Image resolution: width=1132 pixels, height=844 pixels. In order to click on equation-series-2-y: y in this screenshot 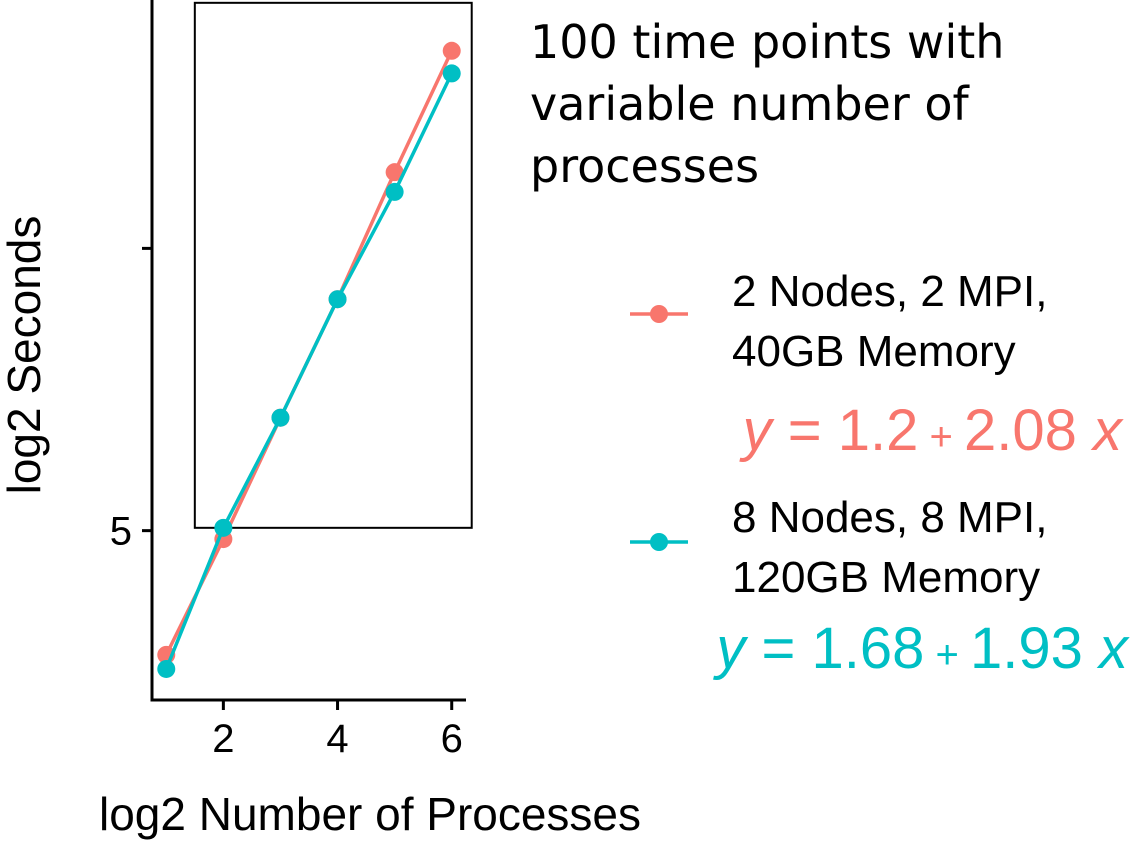, I will do `click(730, 648)`.